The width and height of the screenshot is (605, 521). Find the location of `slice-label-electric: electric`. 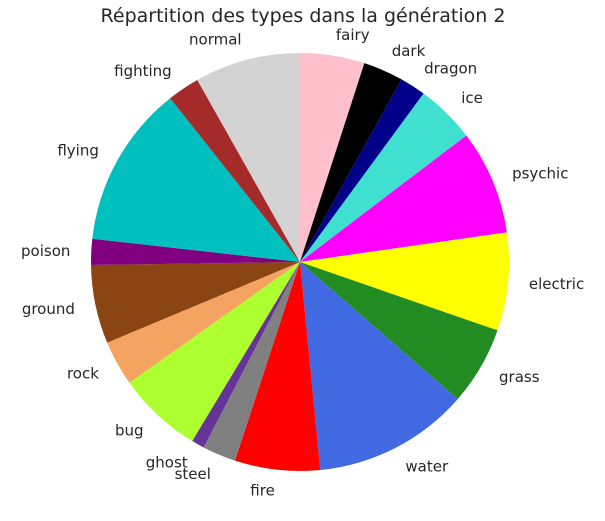

slice-label-electric: electric is located at coordinates (556, 284).